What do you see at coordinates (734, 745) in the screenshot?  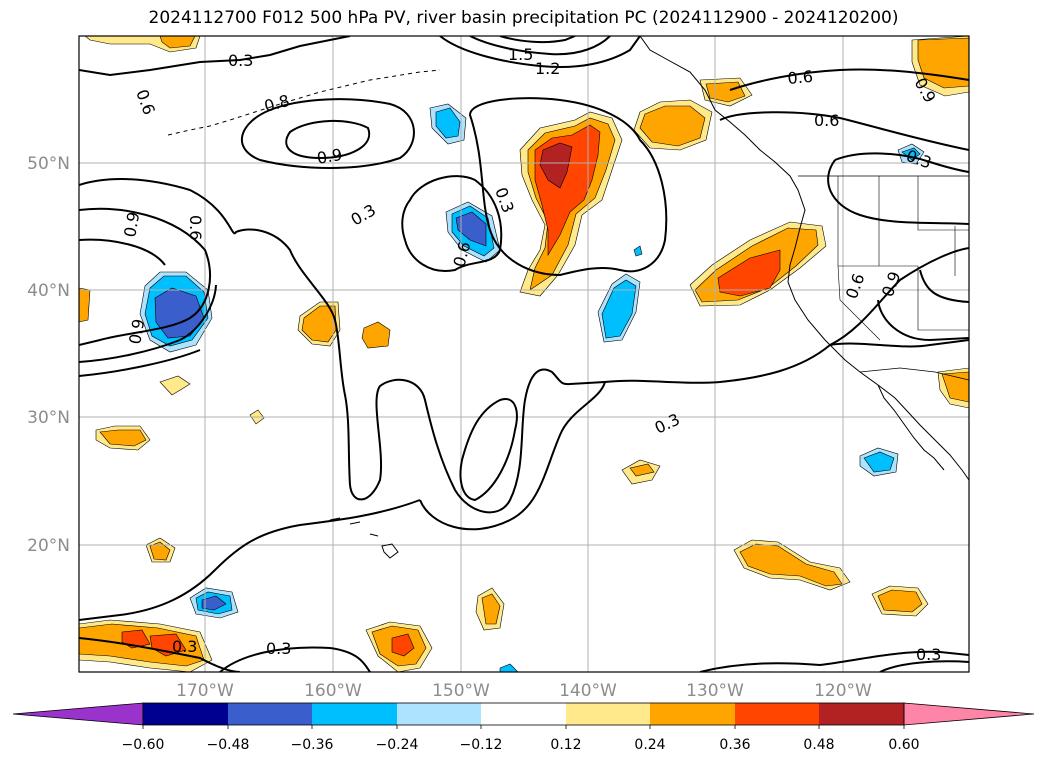 I see `colorbar-tick-label: 0.36` at bounding box center [734, 745].